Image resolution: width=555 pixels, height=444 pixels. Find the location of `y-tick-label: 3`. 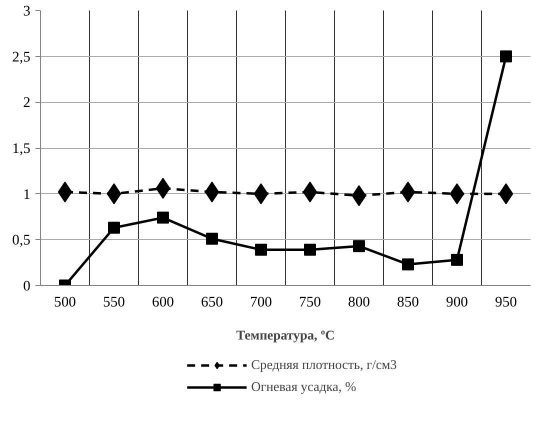

y-tick-label: 3 is located at coordinates (26, 12).